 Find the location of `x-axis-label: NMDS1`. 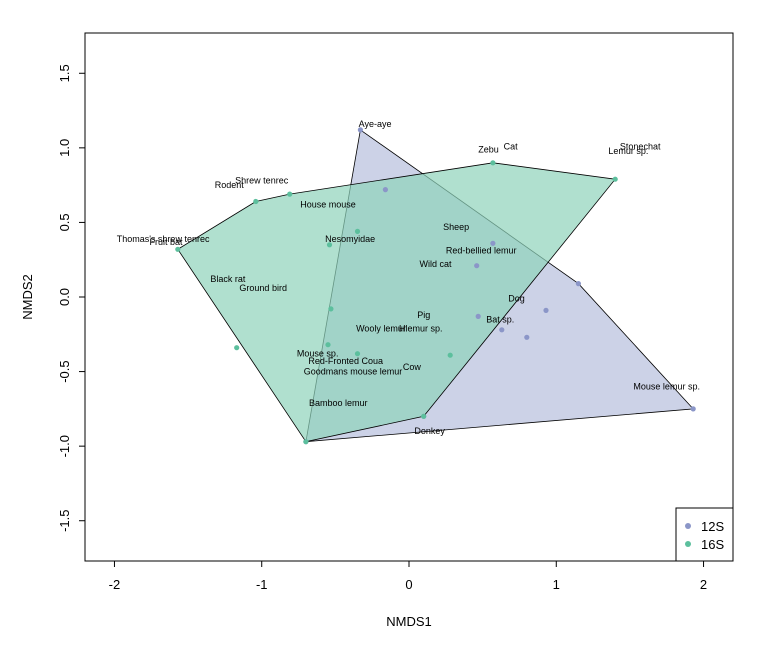

x-axis-label: NMDS1 is located at coordinates (409, 621).